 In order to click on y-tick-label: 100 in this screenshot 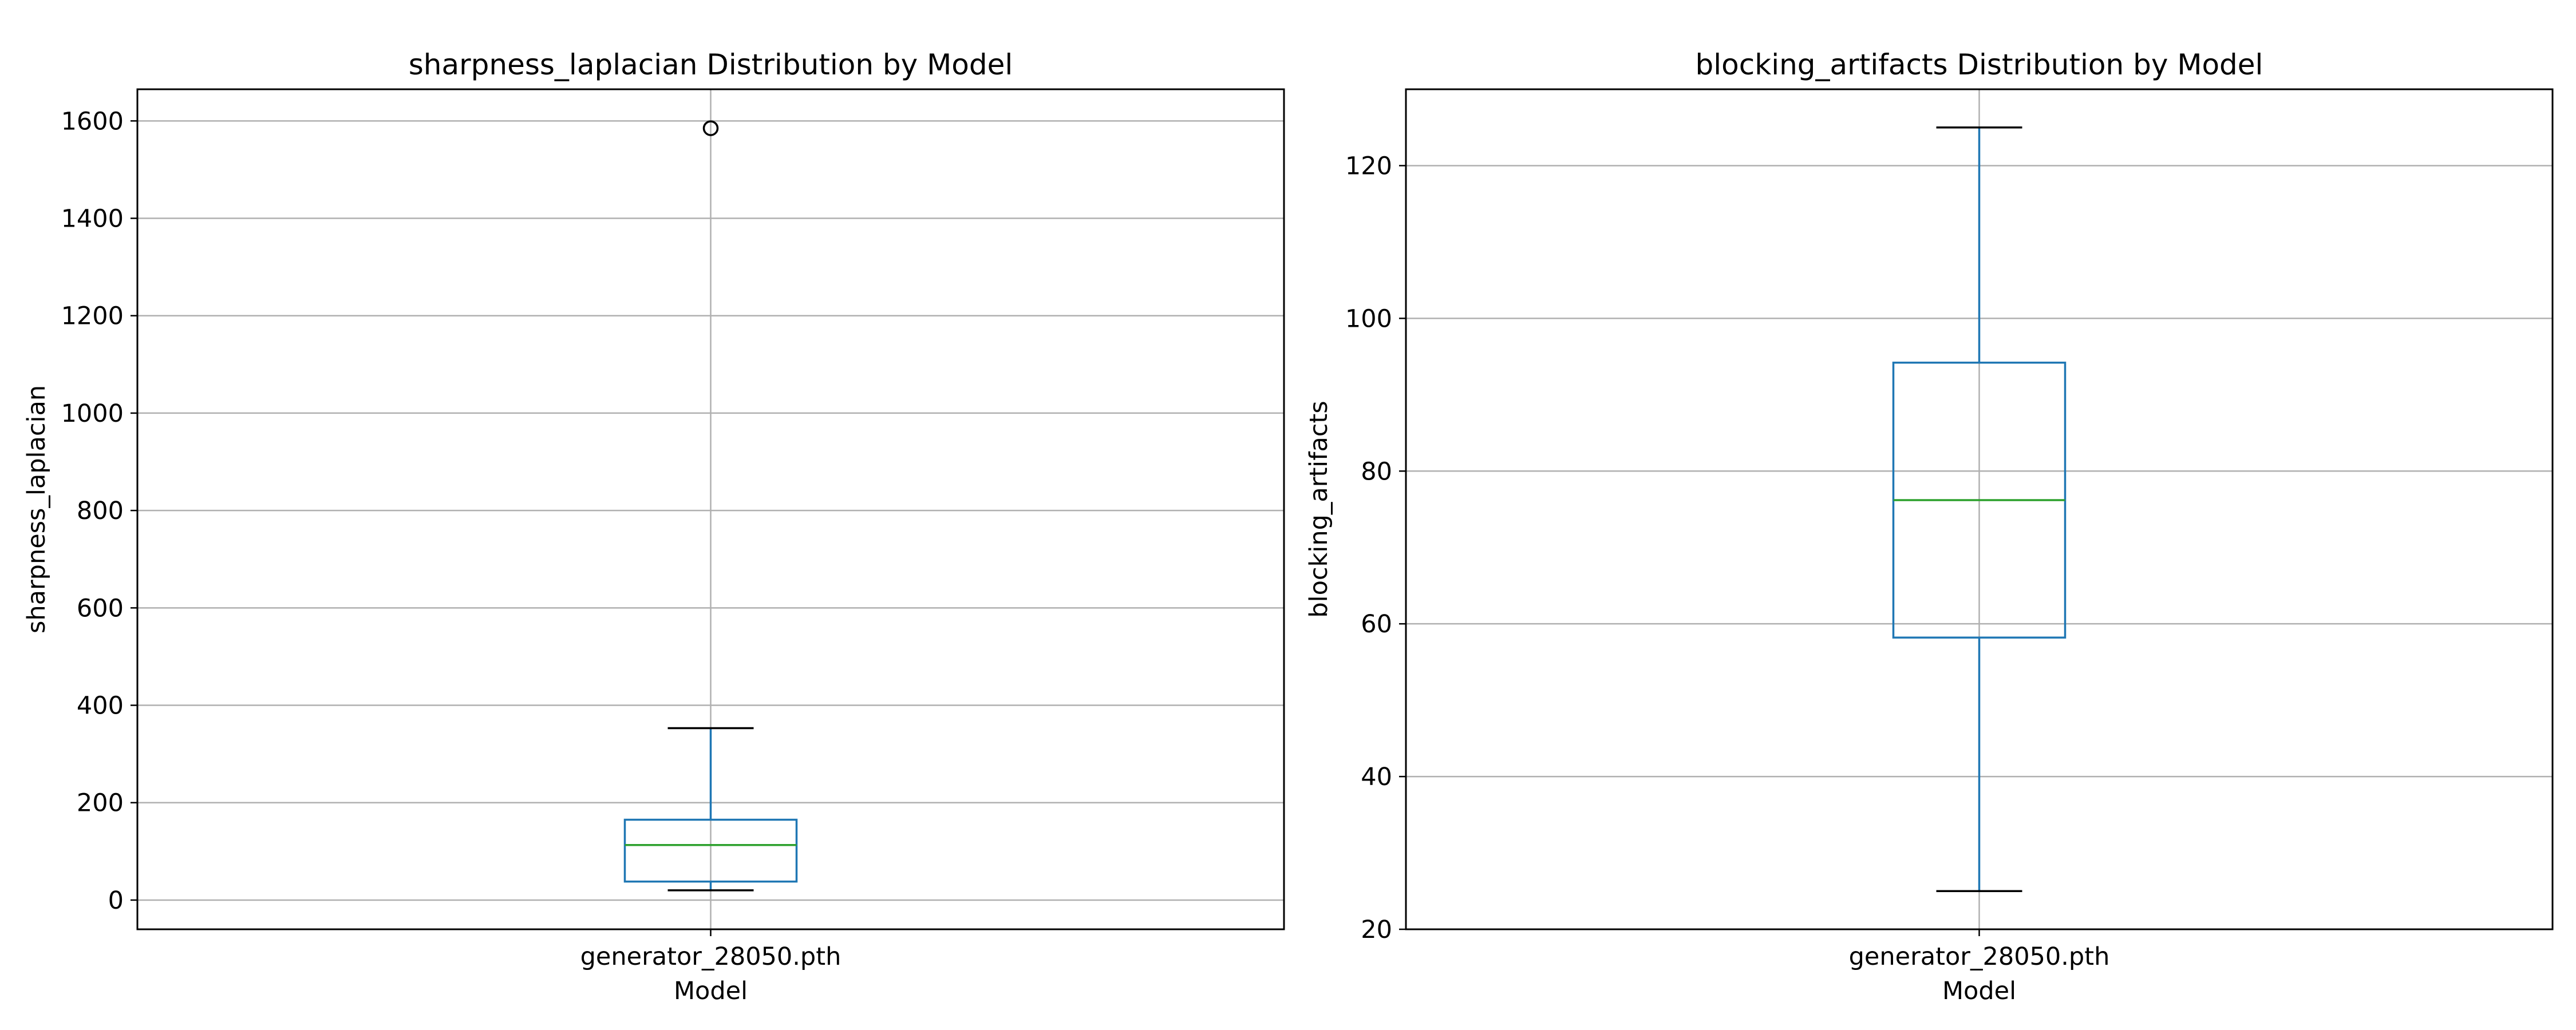, I will do `click(1368, 318)`.